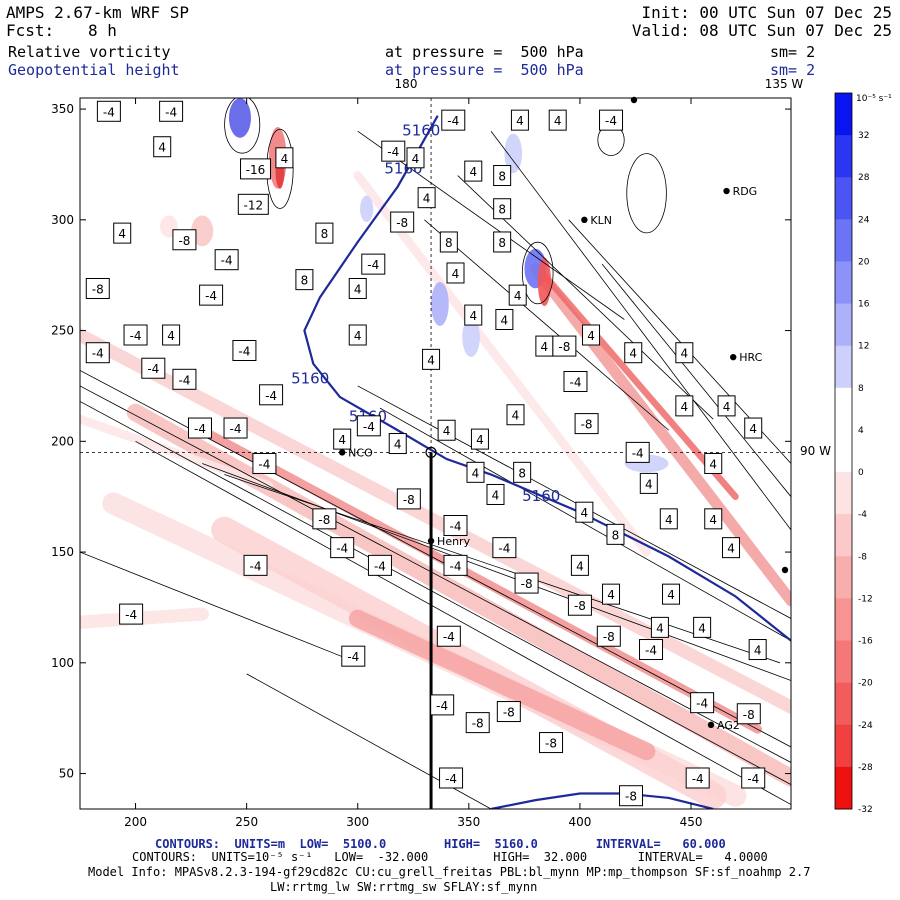 Image resolution: width=900 pixels, height=900 pixels. What do you see at coordinates (62, 663) in the screenshot?
I see `y-tick-label: 100` at bounding box center [62, 663].